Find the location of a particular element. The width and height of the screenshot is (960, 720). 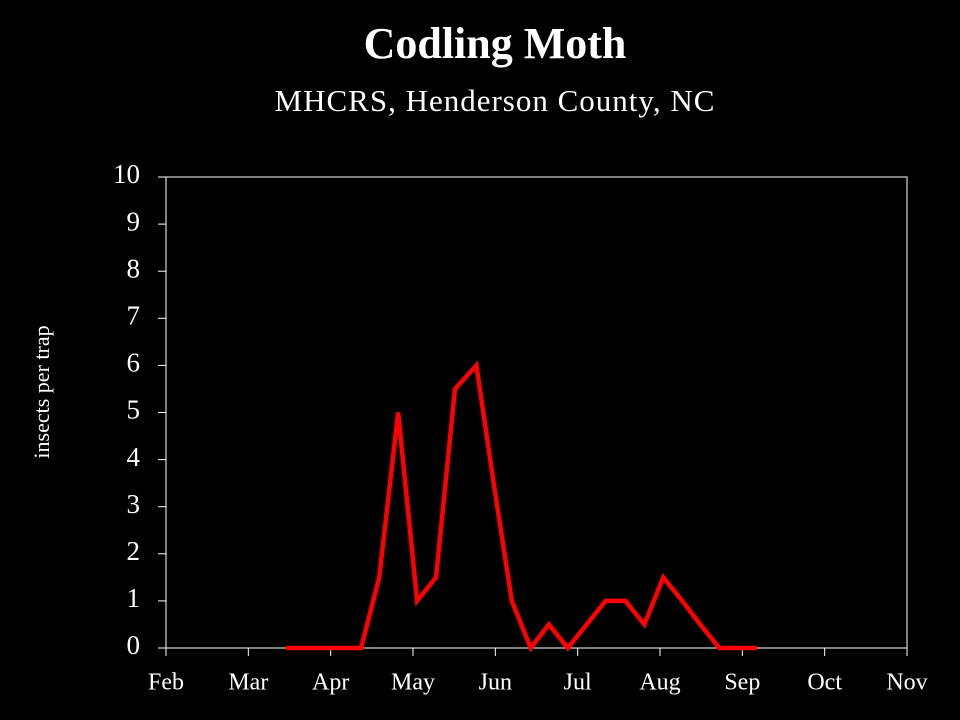

y-tick-label: 4 is located at coordinates (134, 457).